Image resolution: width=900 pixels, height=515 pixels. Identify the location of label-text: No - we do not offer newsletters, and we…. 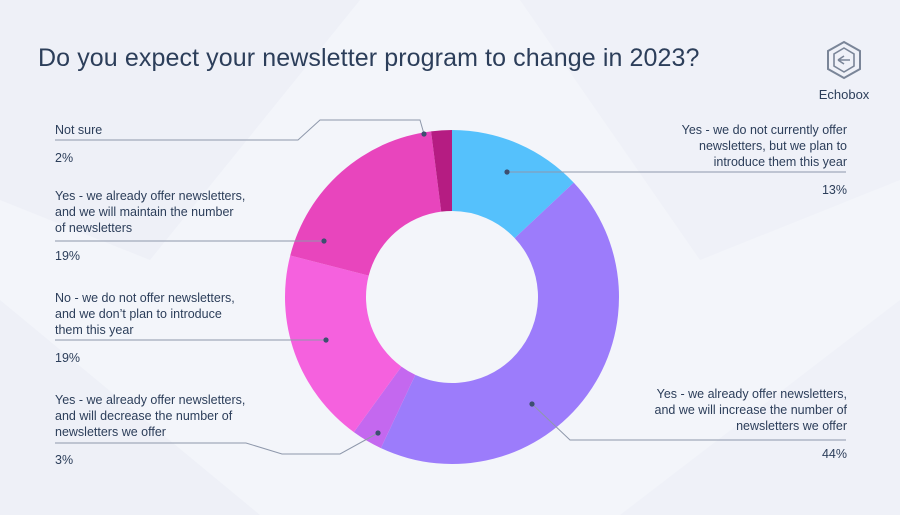
(145, 314).